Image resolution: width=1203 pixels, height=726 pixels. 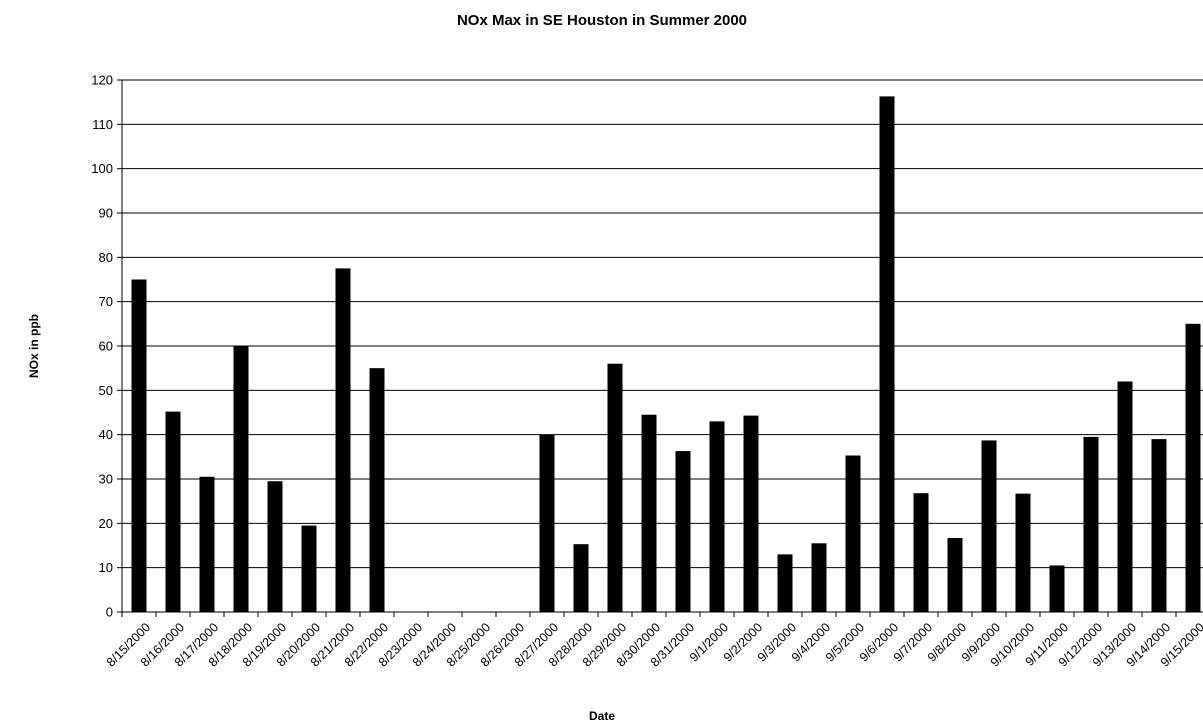 What do you see at coordinates (106, 301) in the screenshot?
I see `y-tick-label: 70` at bounding box center [106, 301].